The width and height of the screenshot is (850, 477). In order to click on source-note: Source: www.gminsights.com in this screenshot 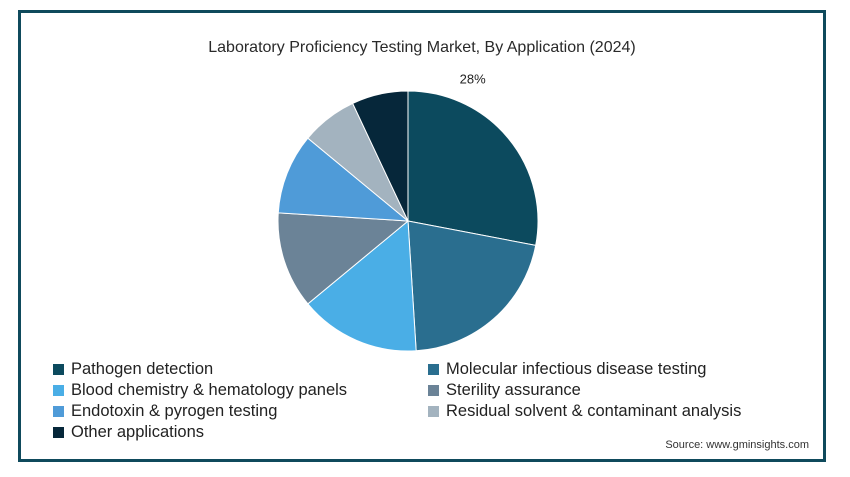, I will do `click(737, 445)`.